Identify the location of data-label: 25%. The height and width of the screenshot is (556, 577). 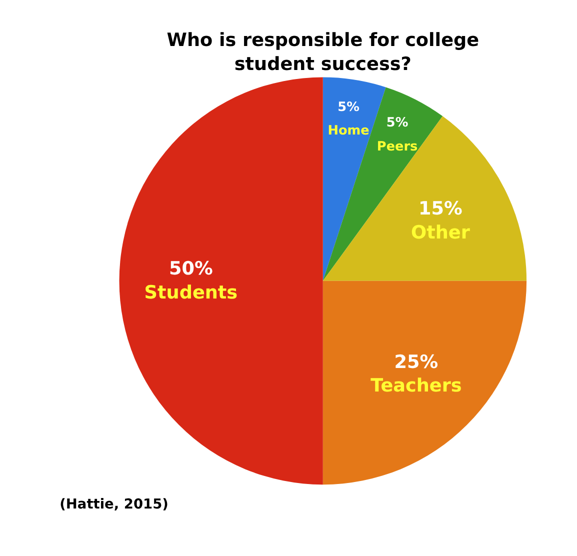
(416, 362).